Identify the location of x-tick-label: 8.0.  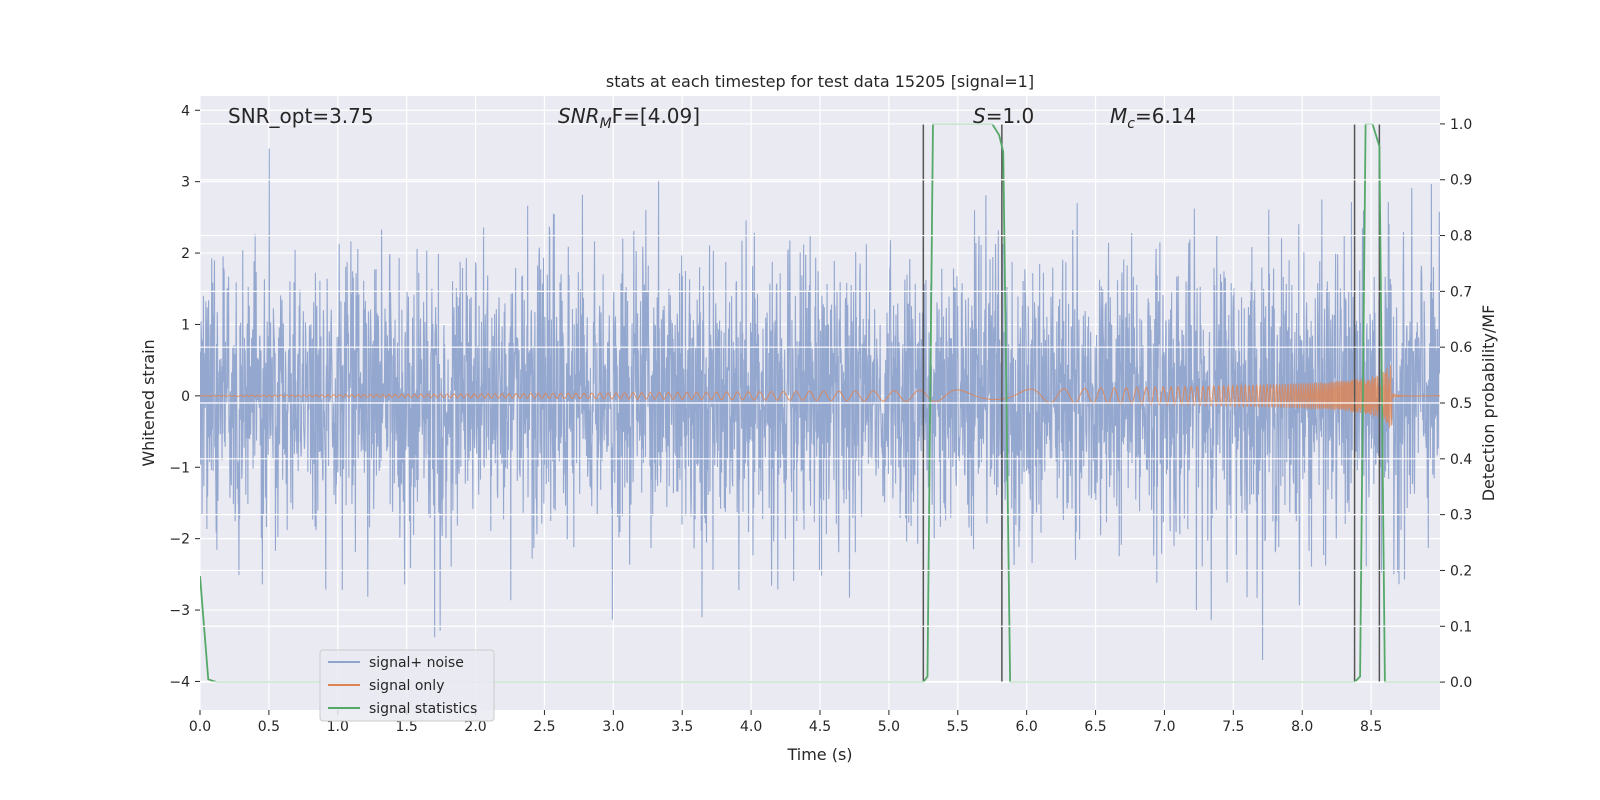
(1302, 727).